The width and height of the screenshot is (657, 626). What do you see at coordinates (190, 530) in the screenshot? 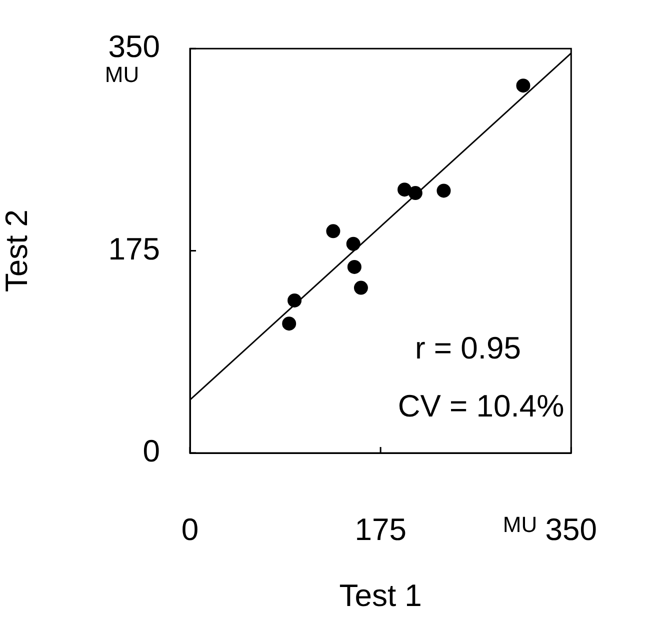
I see `x-tick-label: 0` at bounding box center [190, 530].